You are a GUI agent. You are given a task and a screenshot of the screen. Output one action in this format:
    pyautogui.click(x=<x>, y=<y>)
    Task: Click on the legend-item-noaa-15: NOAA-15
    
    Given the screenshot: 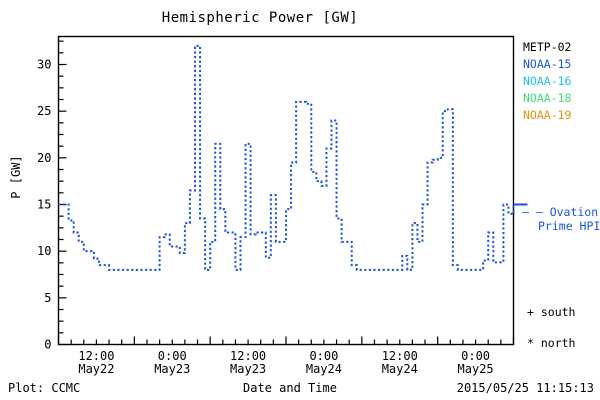 What is the action you would take?
    pyautogui.click(x=547, y=64)
    